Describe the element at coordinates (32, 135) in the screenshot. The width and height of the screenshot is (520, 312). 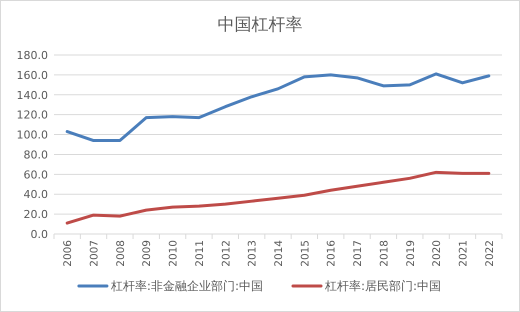
I see `y-tick-label: 100.0` at that location.